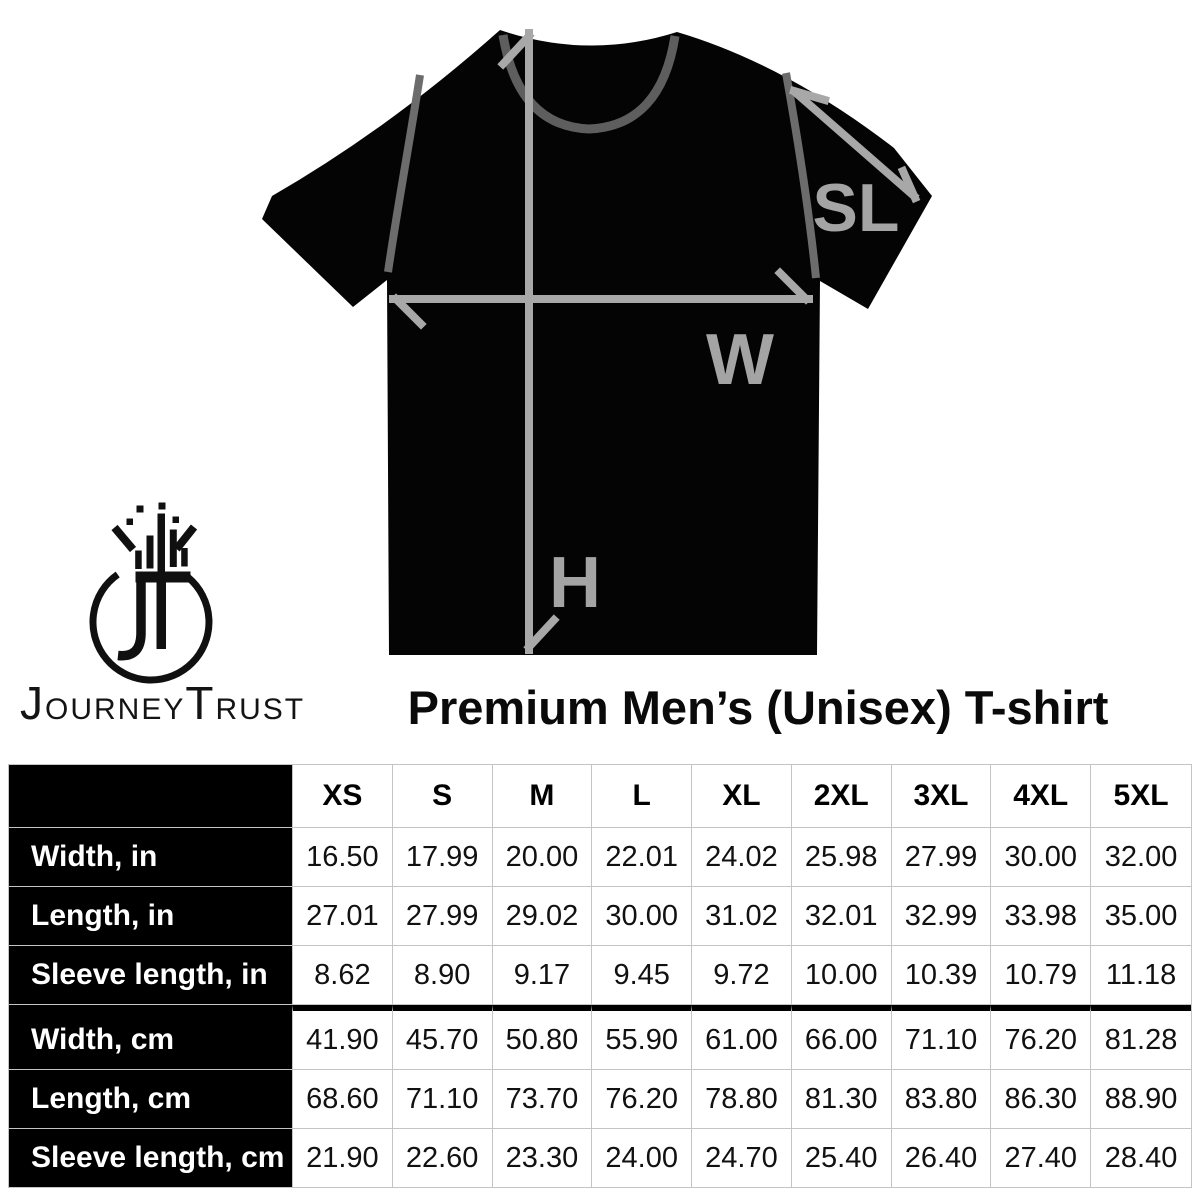 This screenshot has height=1200, width=1200. I want to click on value-cell: 20.00, so click(542, 857).